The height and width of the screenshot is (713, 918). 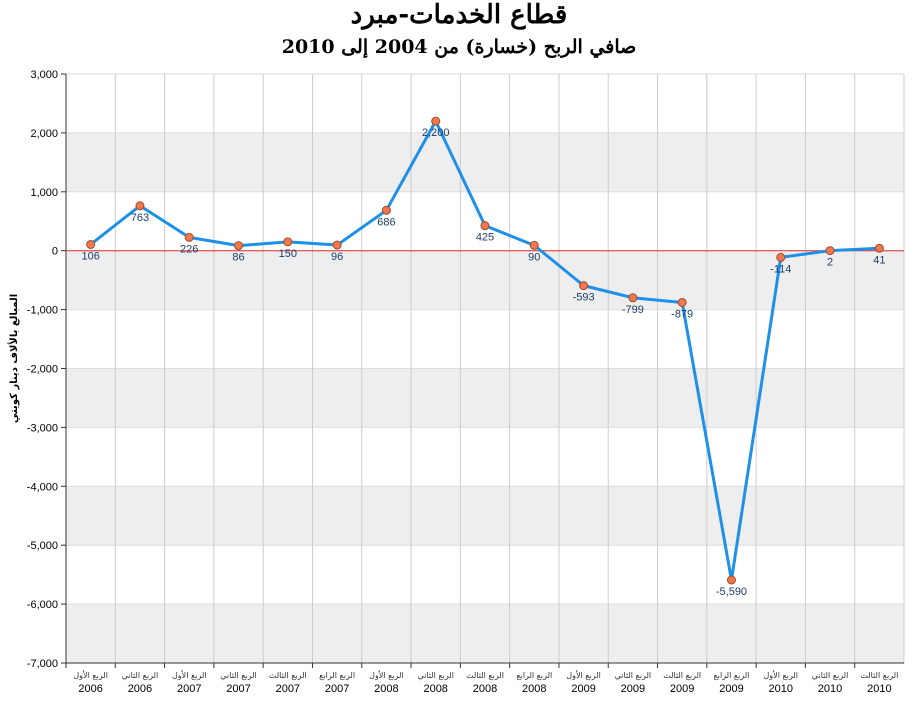 I want to click on y-tick-label: 0, so click(x=55, y=252).